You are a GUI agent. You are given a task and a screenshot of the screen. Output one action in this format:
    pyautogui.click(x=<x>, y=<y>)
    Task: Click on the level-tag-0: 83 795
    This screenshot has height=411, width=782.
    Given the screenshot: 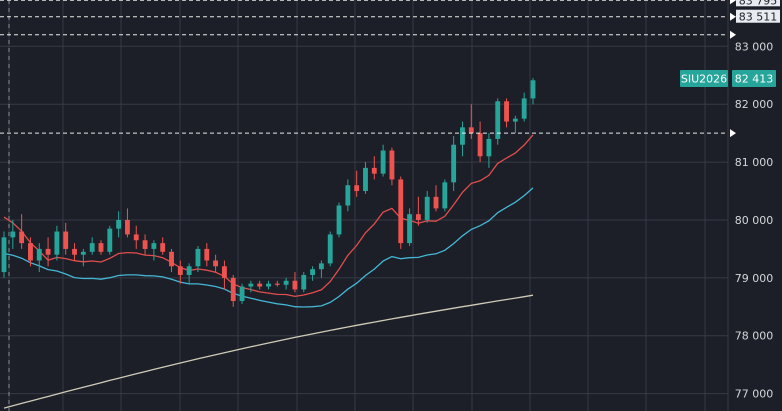 What is the action you would take?
    pyautogui.click(x=758, y=3)
    